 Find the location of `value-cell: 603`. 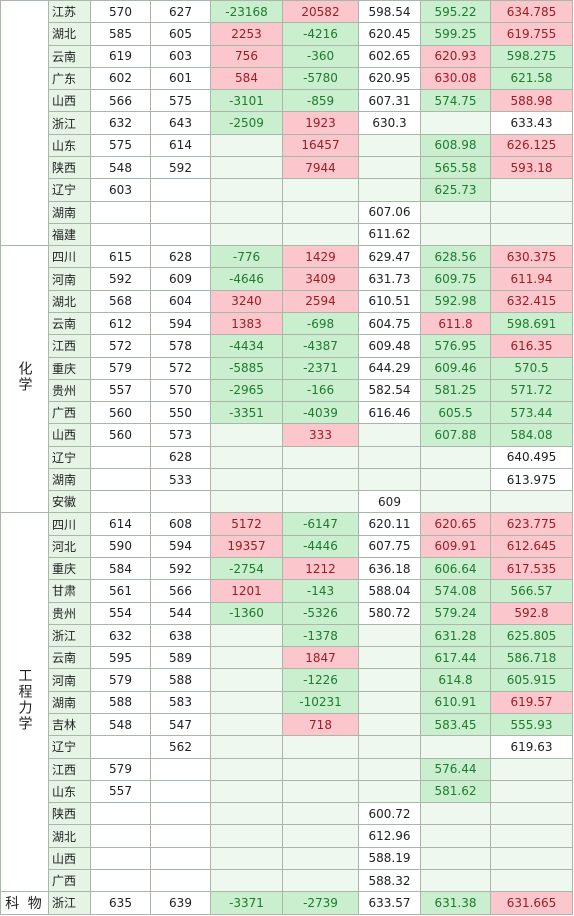

value-cell: 603 is located at coordinates (180, 56).